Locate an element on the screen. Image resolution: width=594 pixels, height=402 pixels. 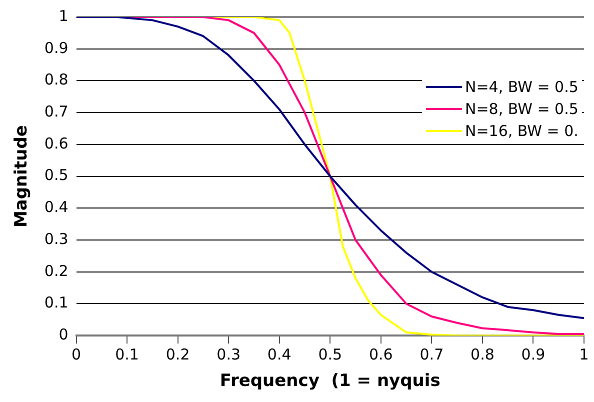
y-tick-label: 0.3 is located at coordinates (56, 239).